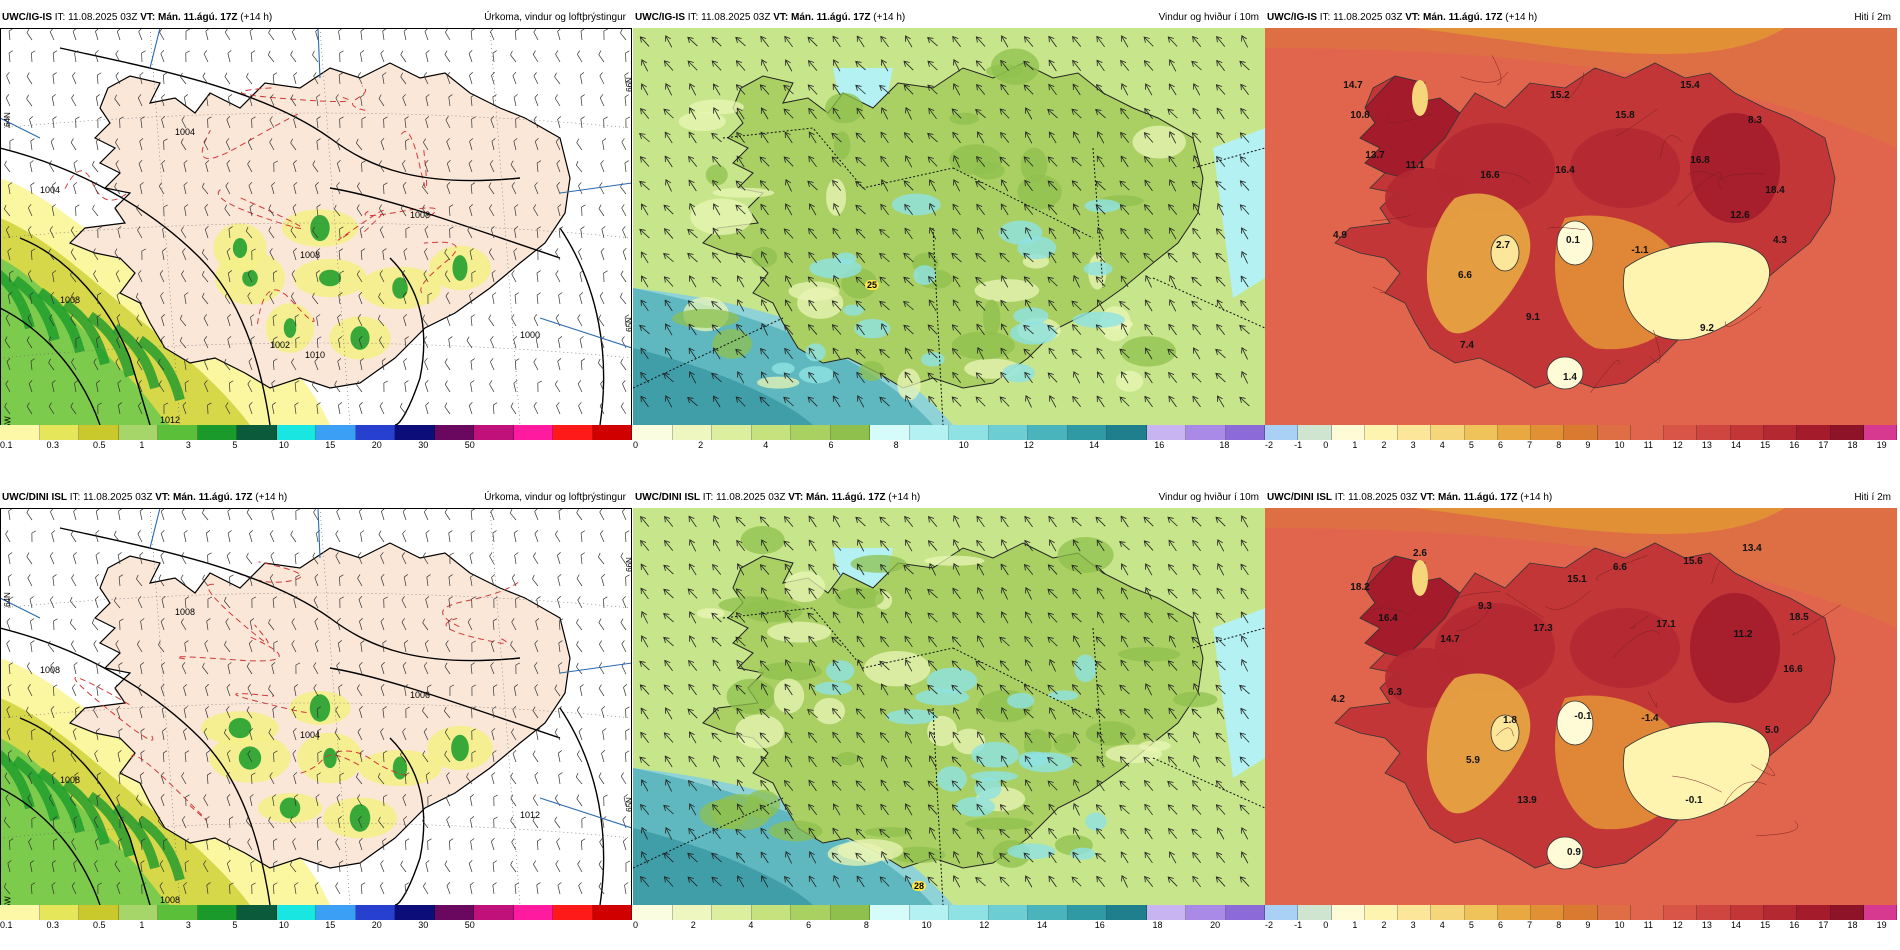 This screenshot has width=1900, height=950. I want to click on colorbar-tick: 8, so click(1559, 445).